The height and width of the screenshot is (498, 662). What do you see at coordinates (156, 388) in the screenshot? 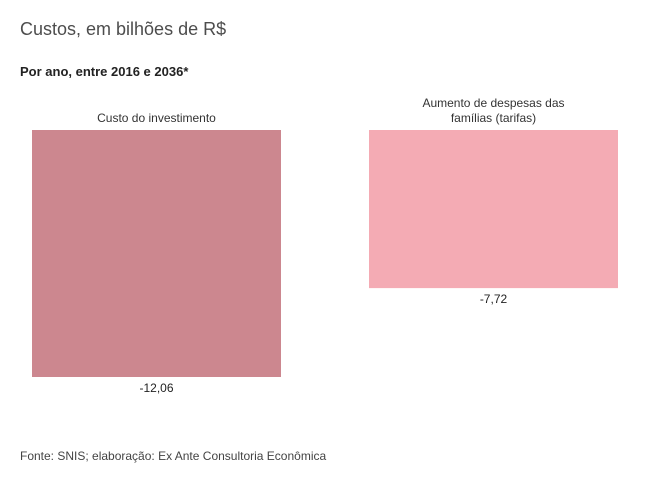
I see `value-label-1: -12,06` at bounding box center [156, 388].